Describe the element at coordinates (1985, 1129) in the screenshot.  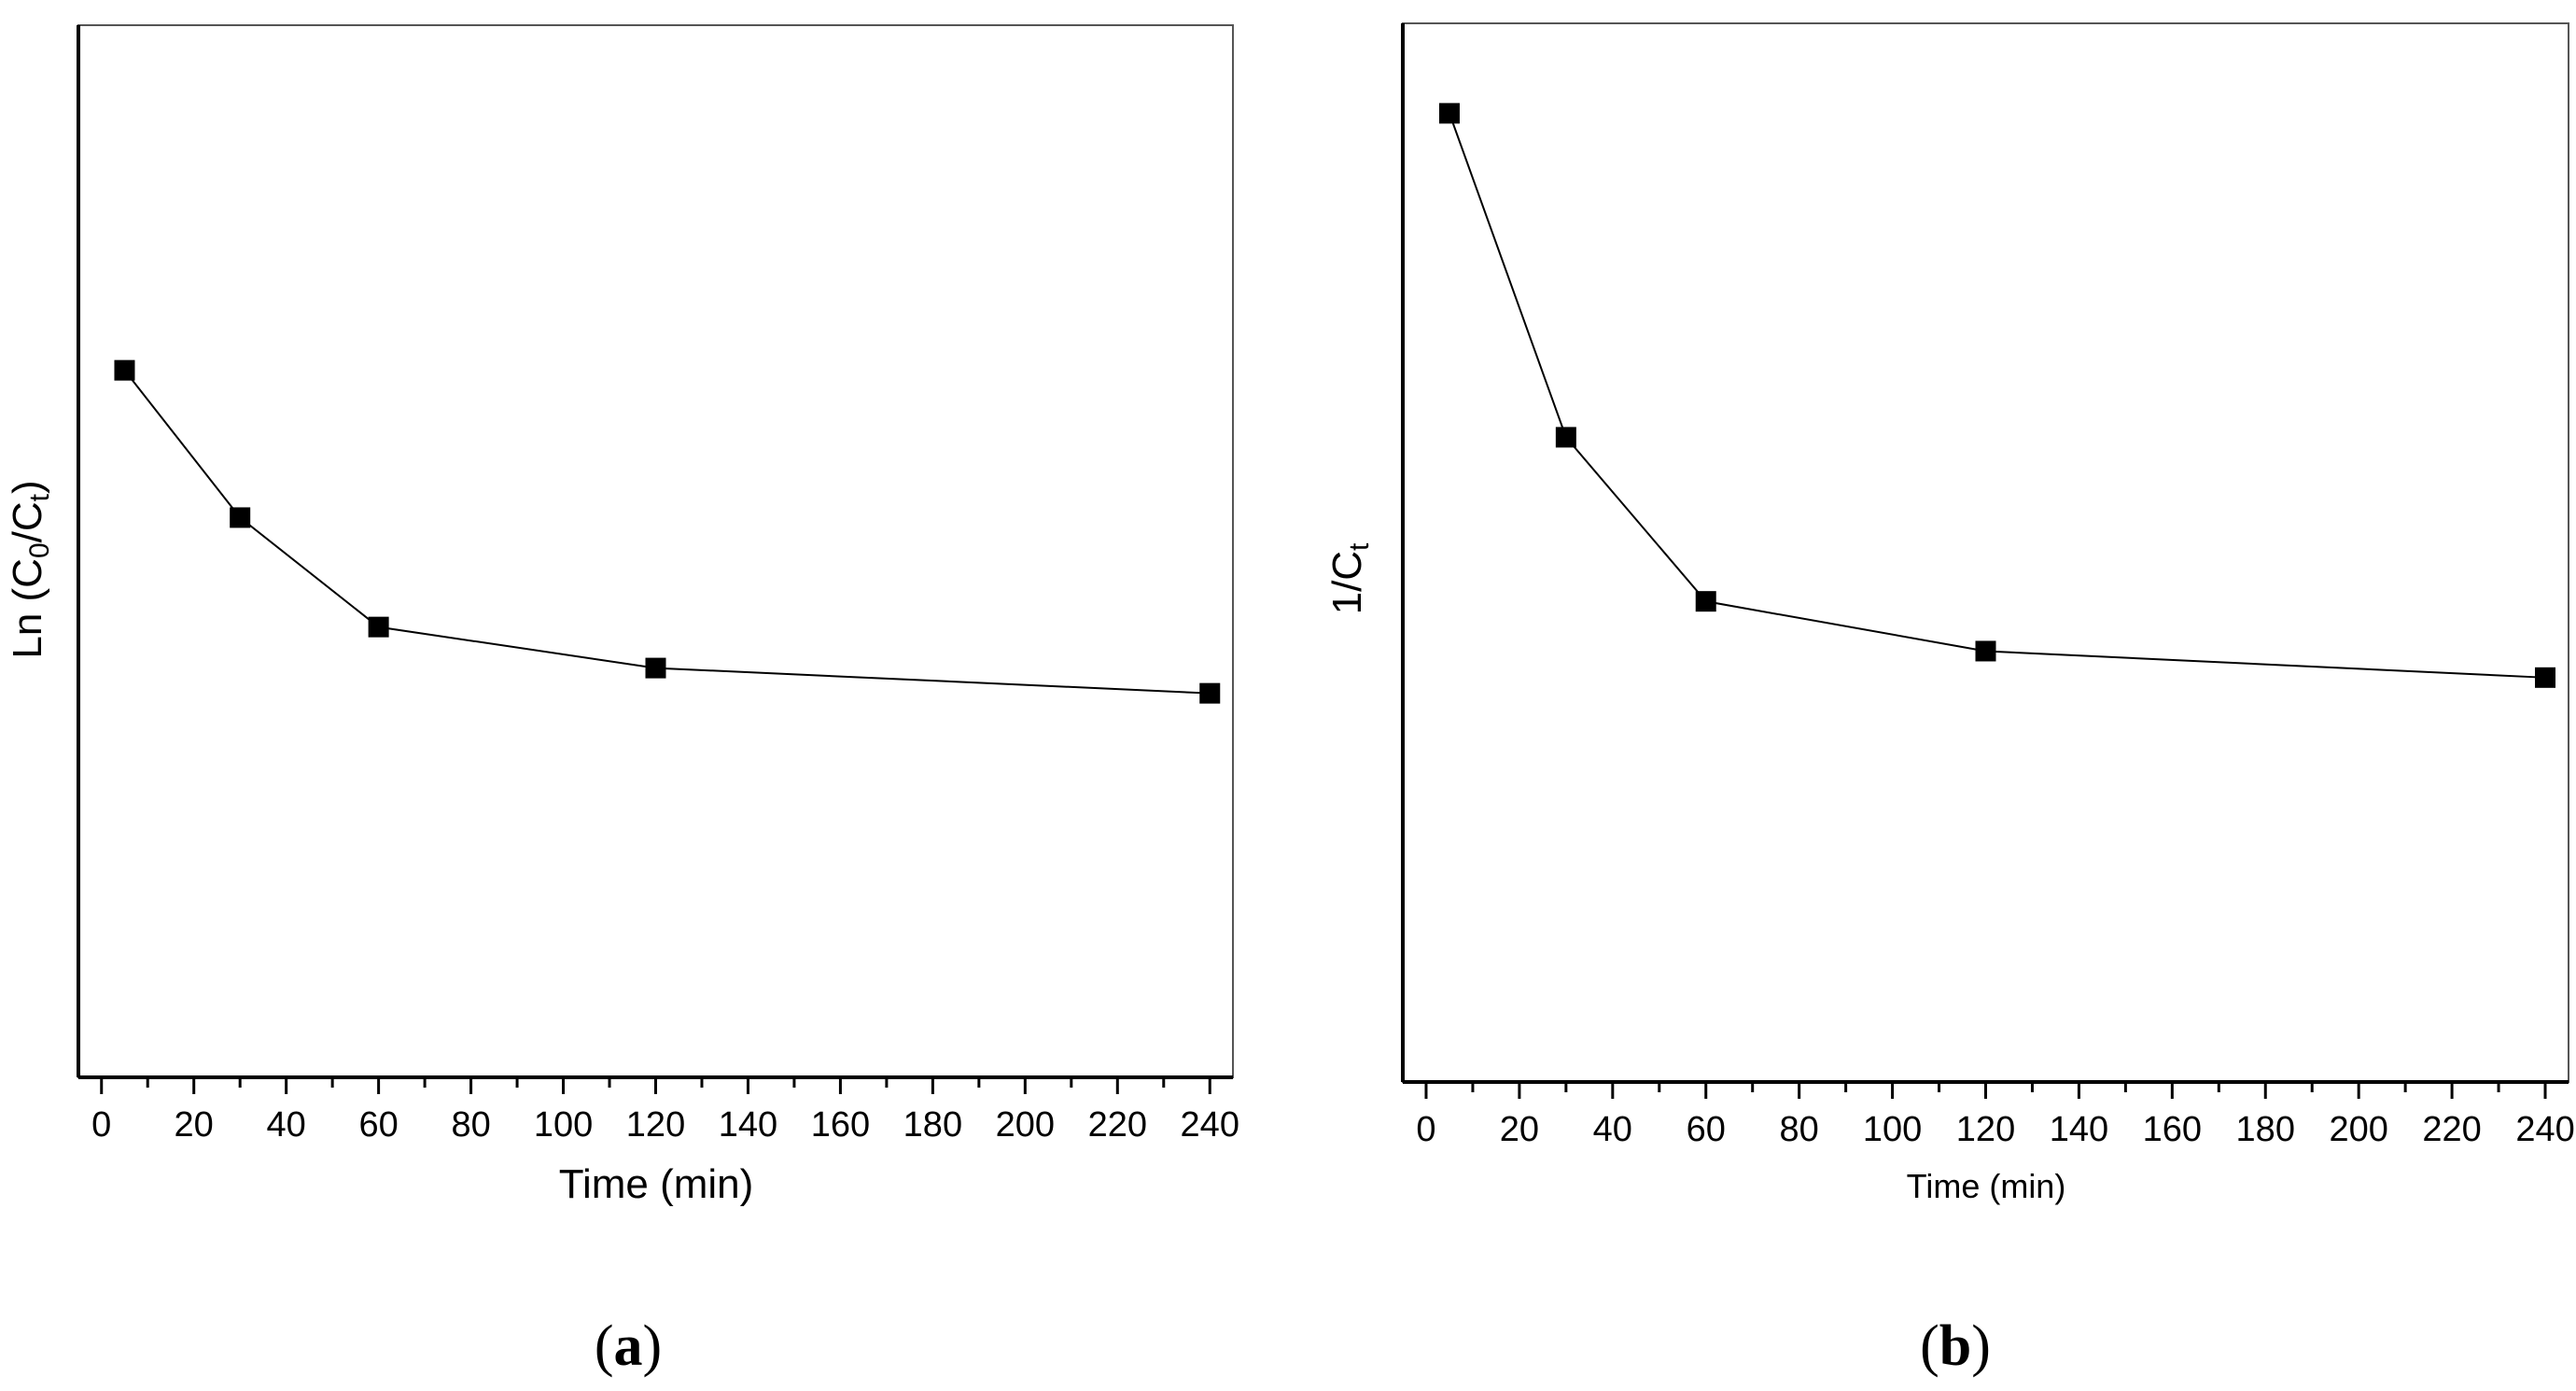
I see `x-tick-label-b: 120` at that location.